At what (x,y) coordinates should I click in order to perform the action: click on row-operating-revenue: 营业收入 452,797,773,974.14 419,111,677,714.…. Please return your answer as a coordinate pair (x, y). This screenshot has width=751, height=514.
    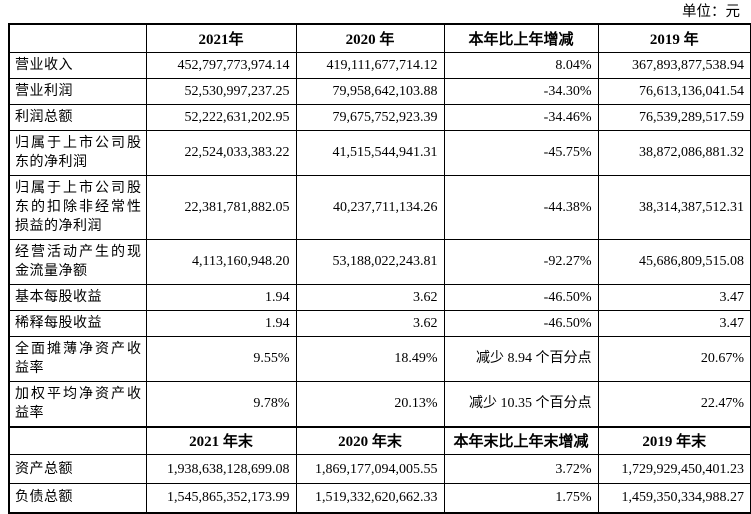
    Looking at the image, I should click on (379, 65).